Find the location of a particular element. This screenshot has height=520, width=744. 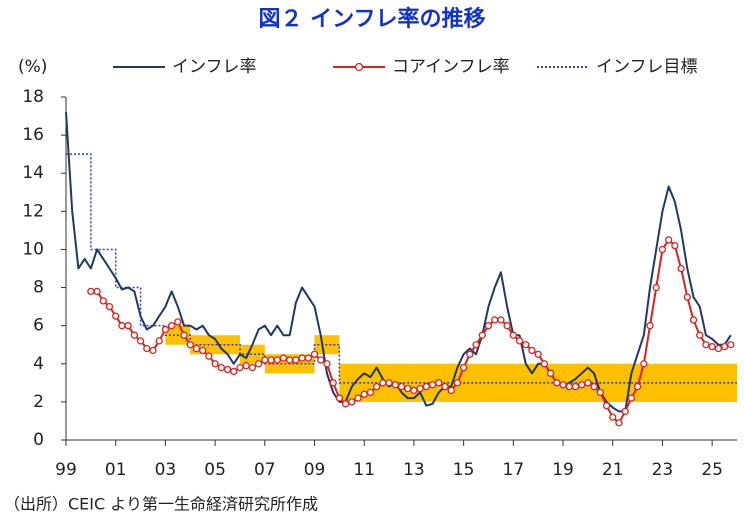

y-tick-label: 10 is located at coordinates (33, 249).